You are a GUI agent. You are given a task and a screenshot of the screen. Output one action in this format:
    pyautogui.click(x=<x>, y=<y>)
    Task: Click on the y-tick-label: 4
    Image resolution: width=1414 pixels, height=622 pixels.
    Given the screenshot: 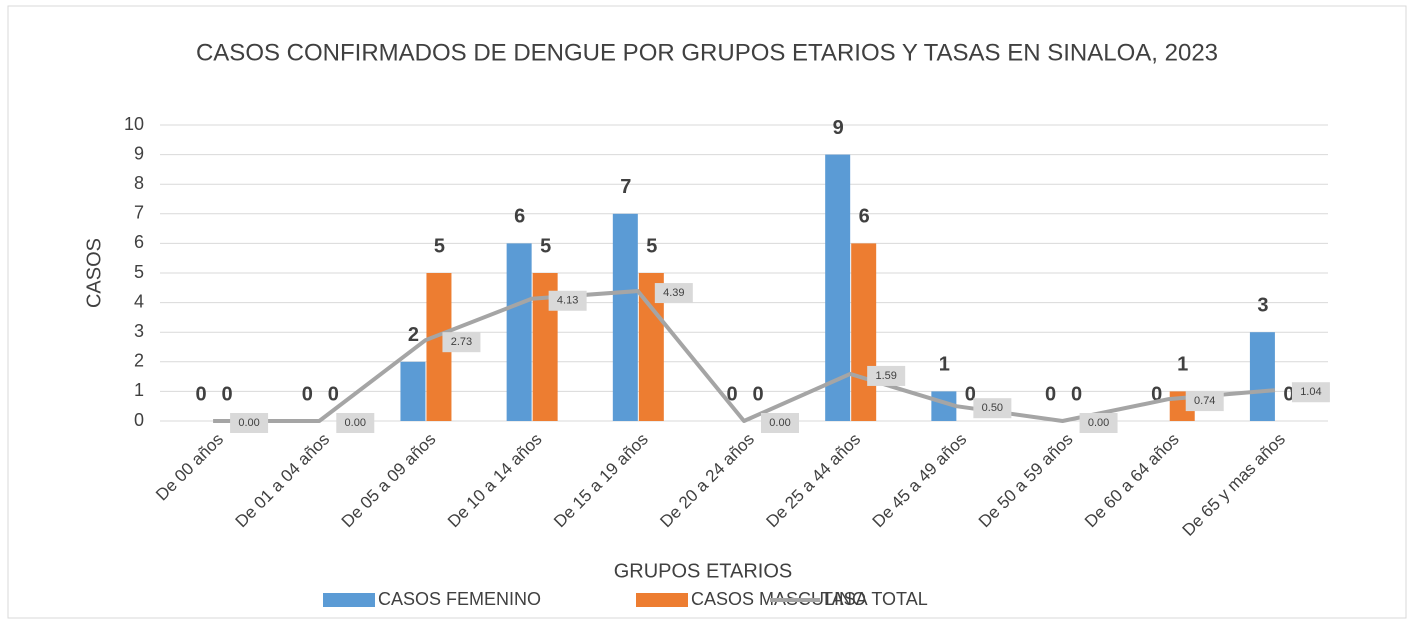 What is the action you would take?
    pyautogui.click(x=139, y=301)
    